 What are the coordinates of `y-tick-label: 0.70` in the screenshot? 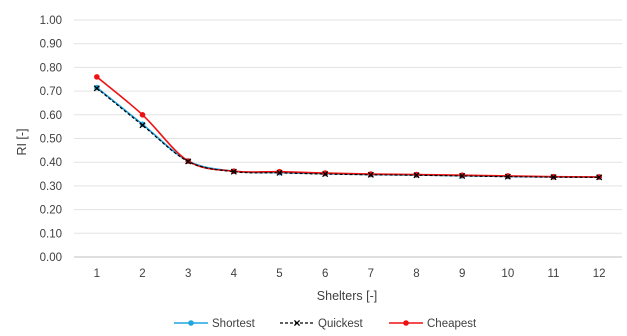 It's located at (51, 92).